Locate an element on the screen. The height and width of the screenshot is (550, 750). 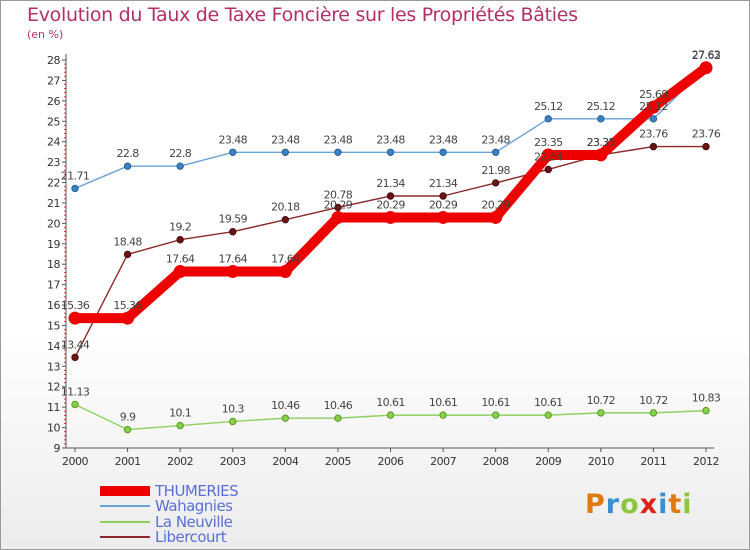
y-tick-label: 13 is located at coordinates (53, 366).